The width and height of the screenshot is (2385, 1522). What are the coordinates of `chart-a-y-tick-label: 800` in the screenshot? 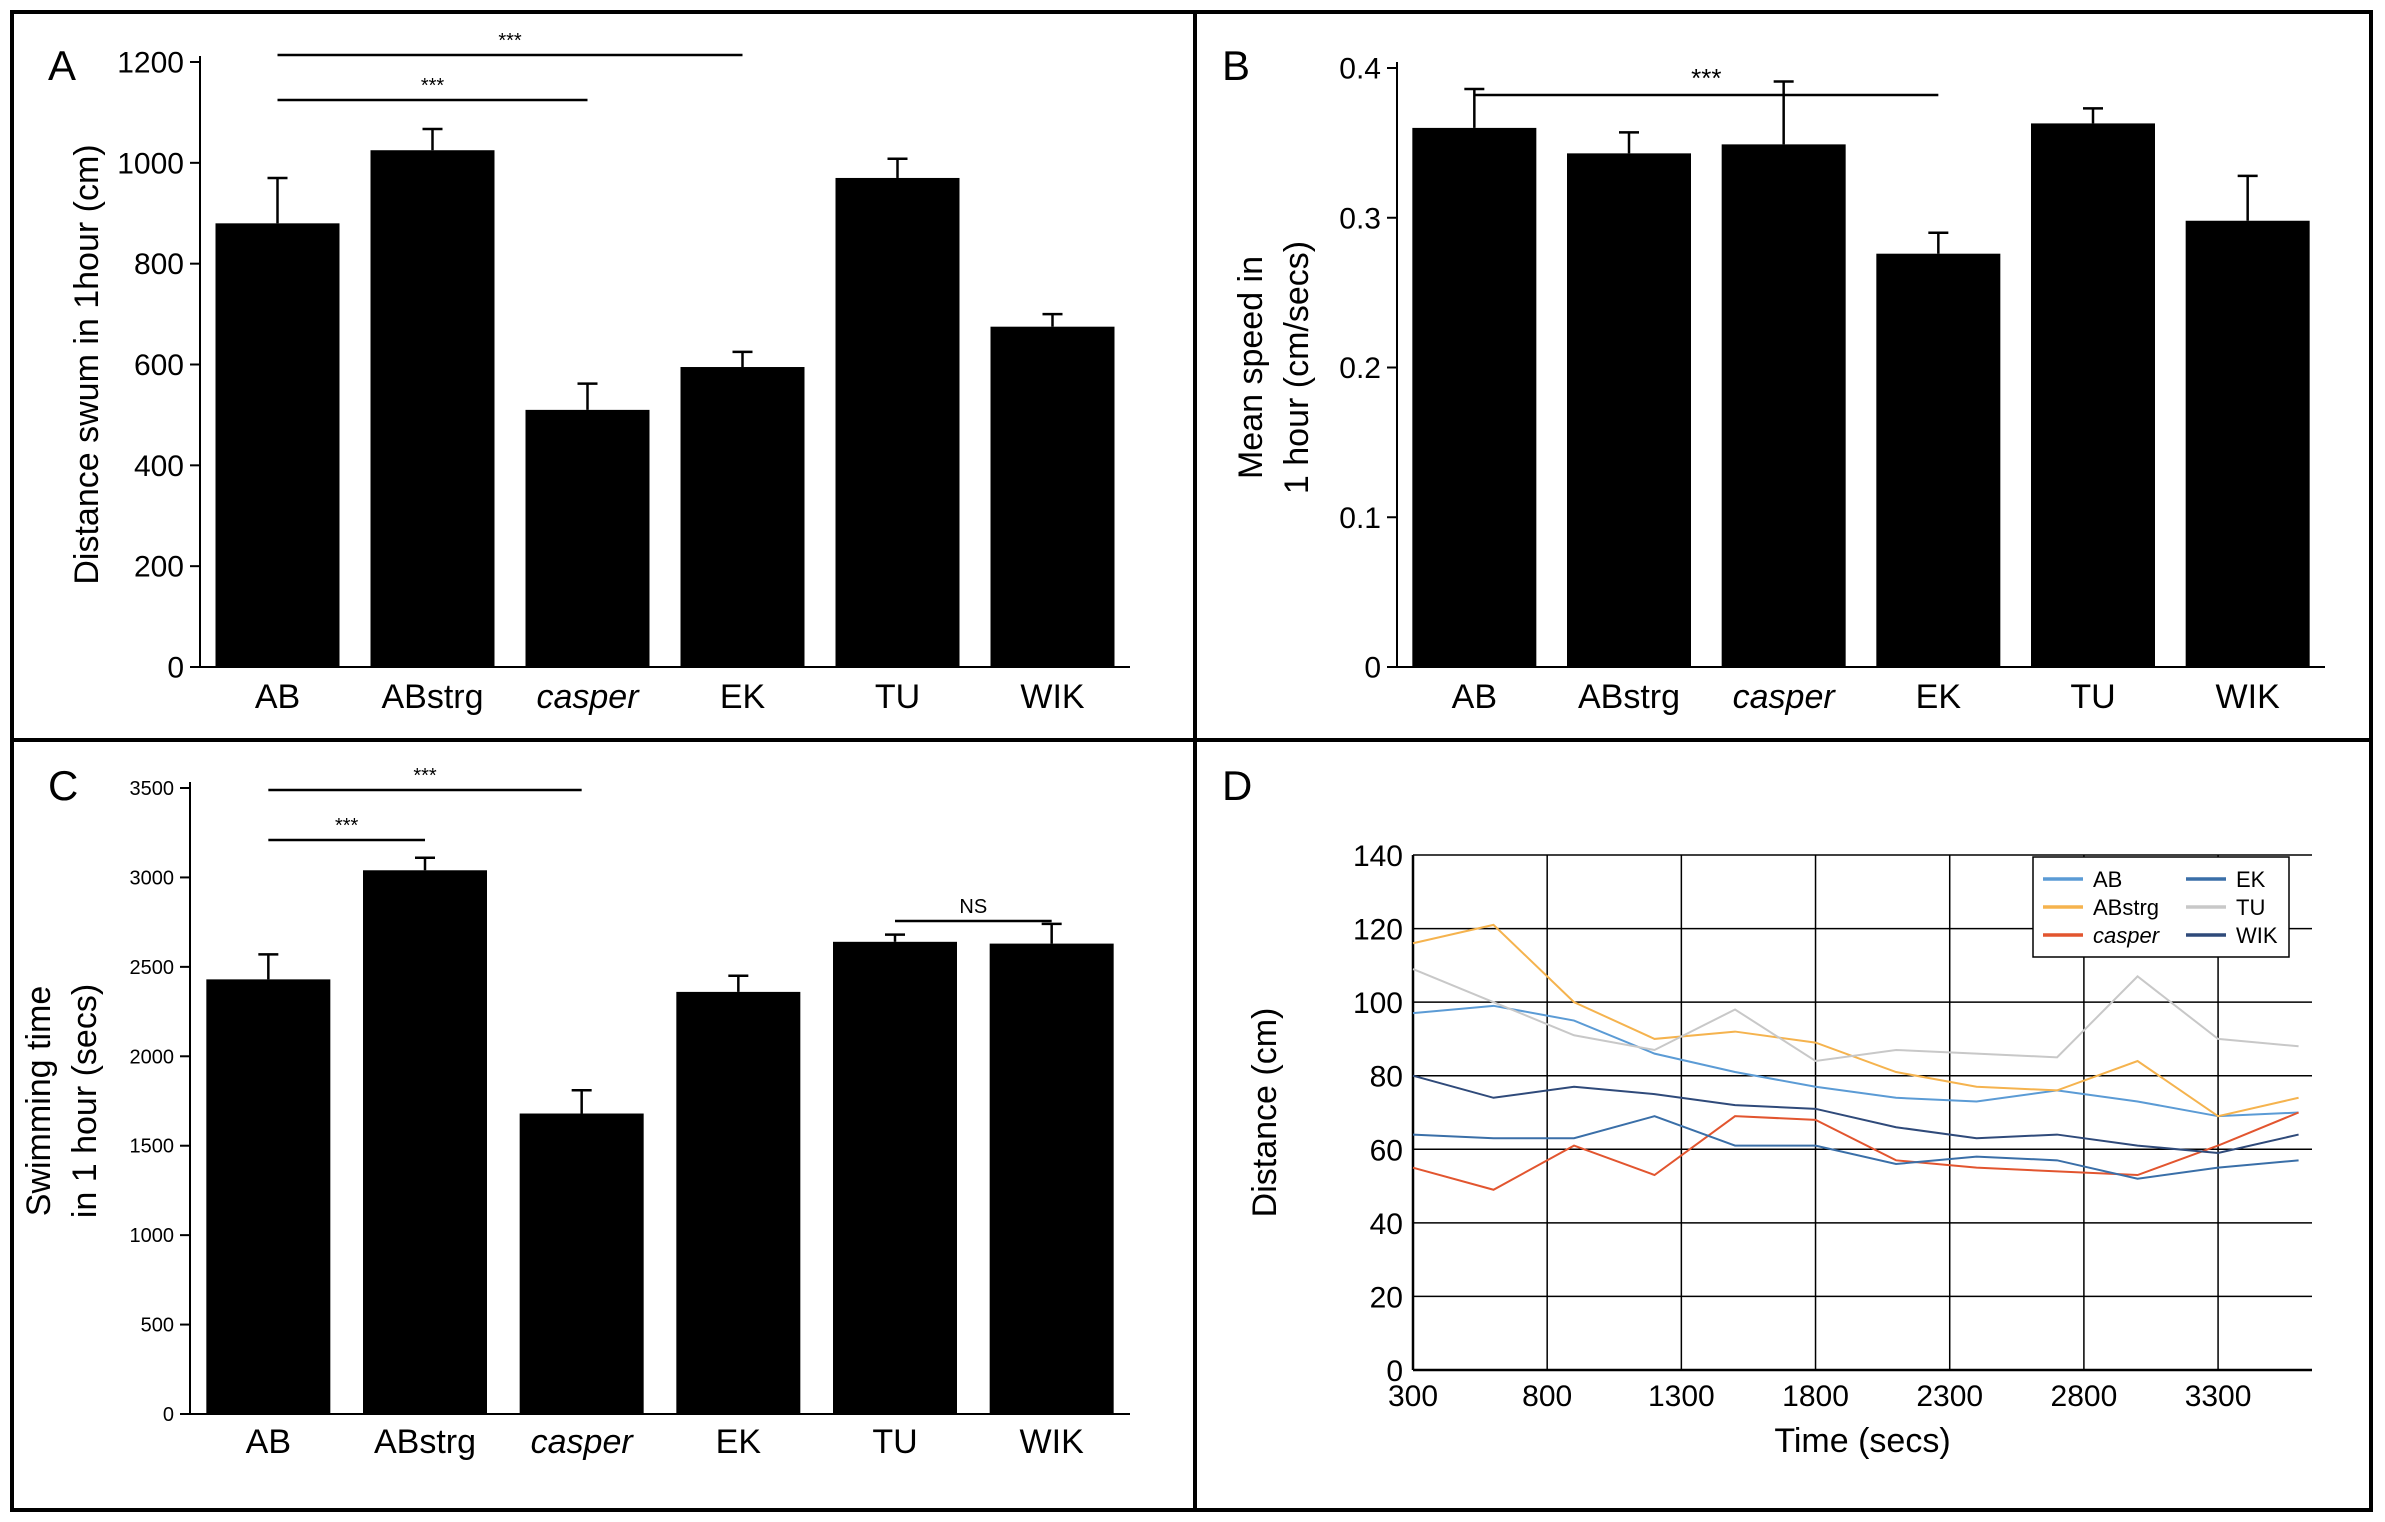 It's located at (159, 264).